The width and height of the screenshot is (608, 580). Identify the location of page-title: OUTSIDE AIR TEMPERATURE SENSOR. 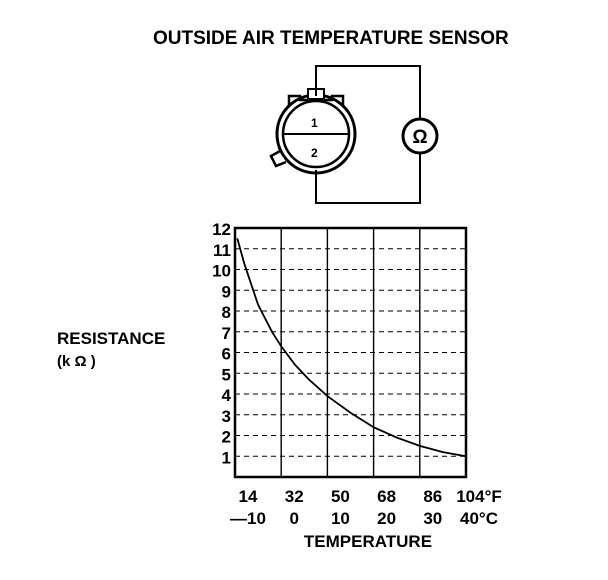
(331, 38).